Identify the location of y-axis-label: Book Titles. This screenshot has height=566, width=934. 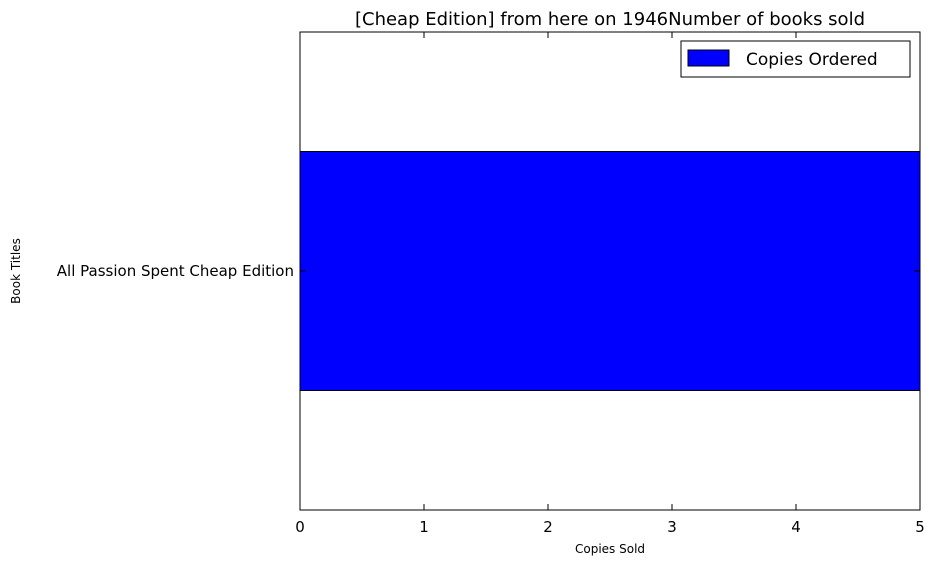
(16, 271).